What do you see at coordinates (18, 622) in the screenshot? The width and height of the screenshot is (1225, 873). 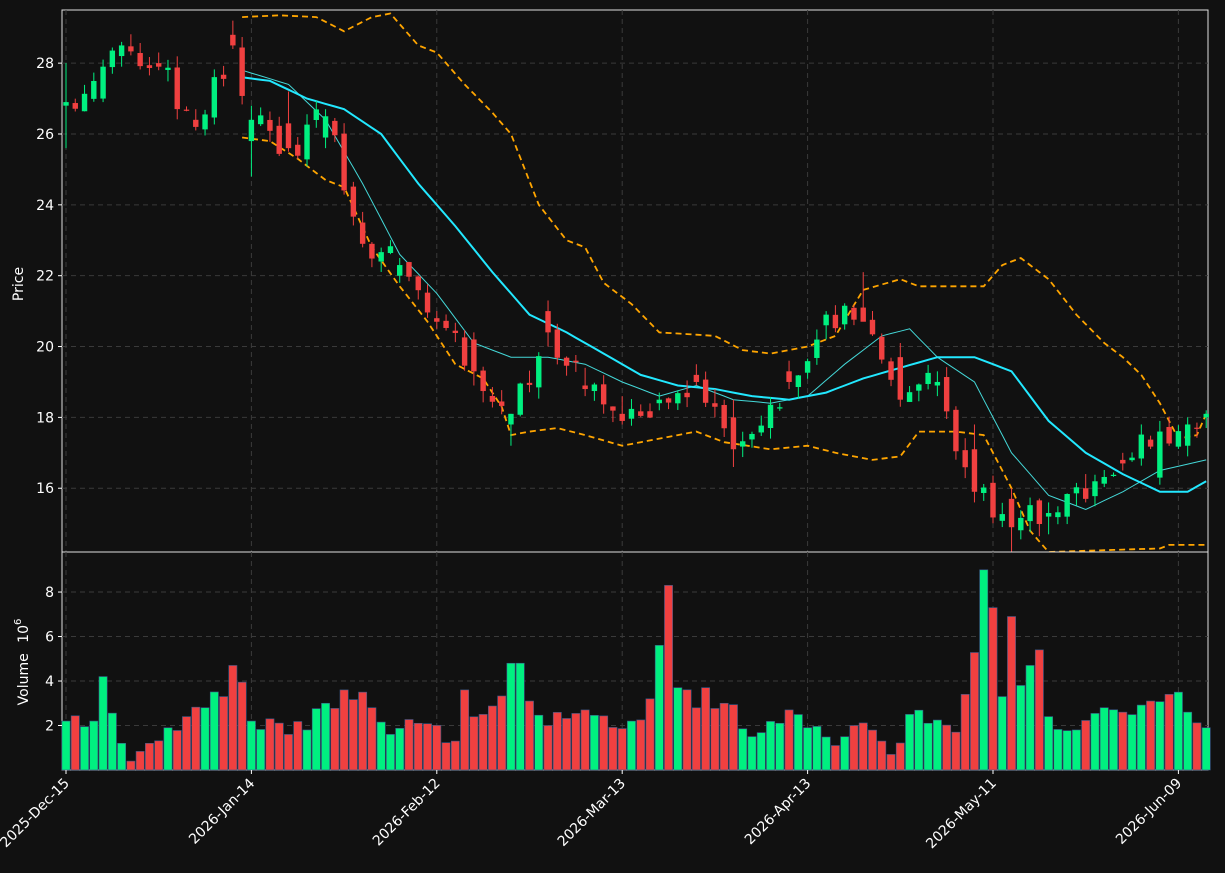 I see `volume-axis-exponent-power: 6` at bounding box center [18, 622].